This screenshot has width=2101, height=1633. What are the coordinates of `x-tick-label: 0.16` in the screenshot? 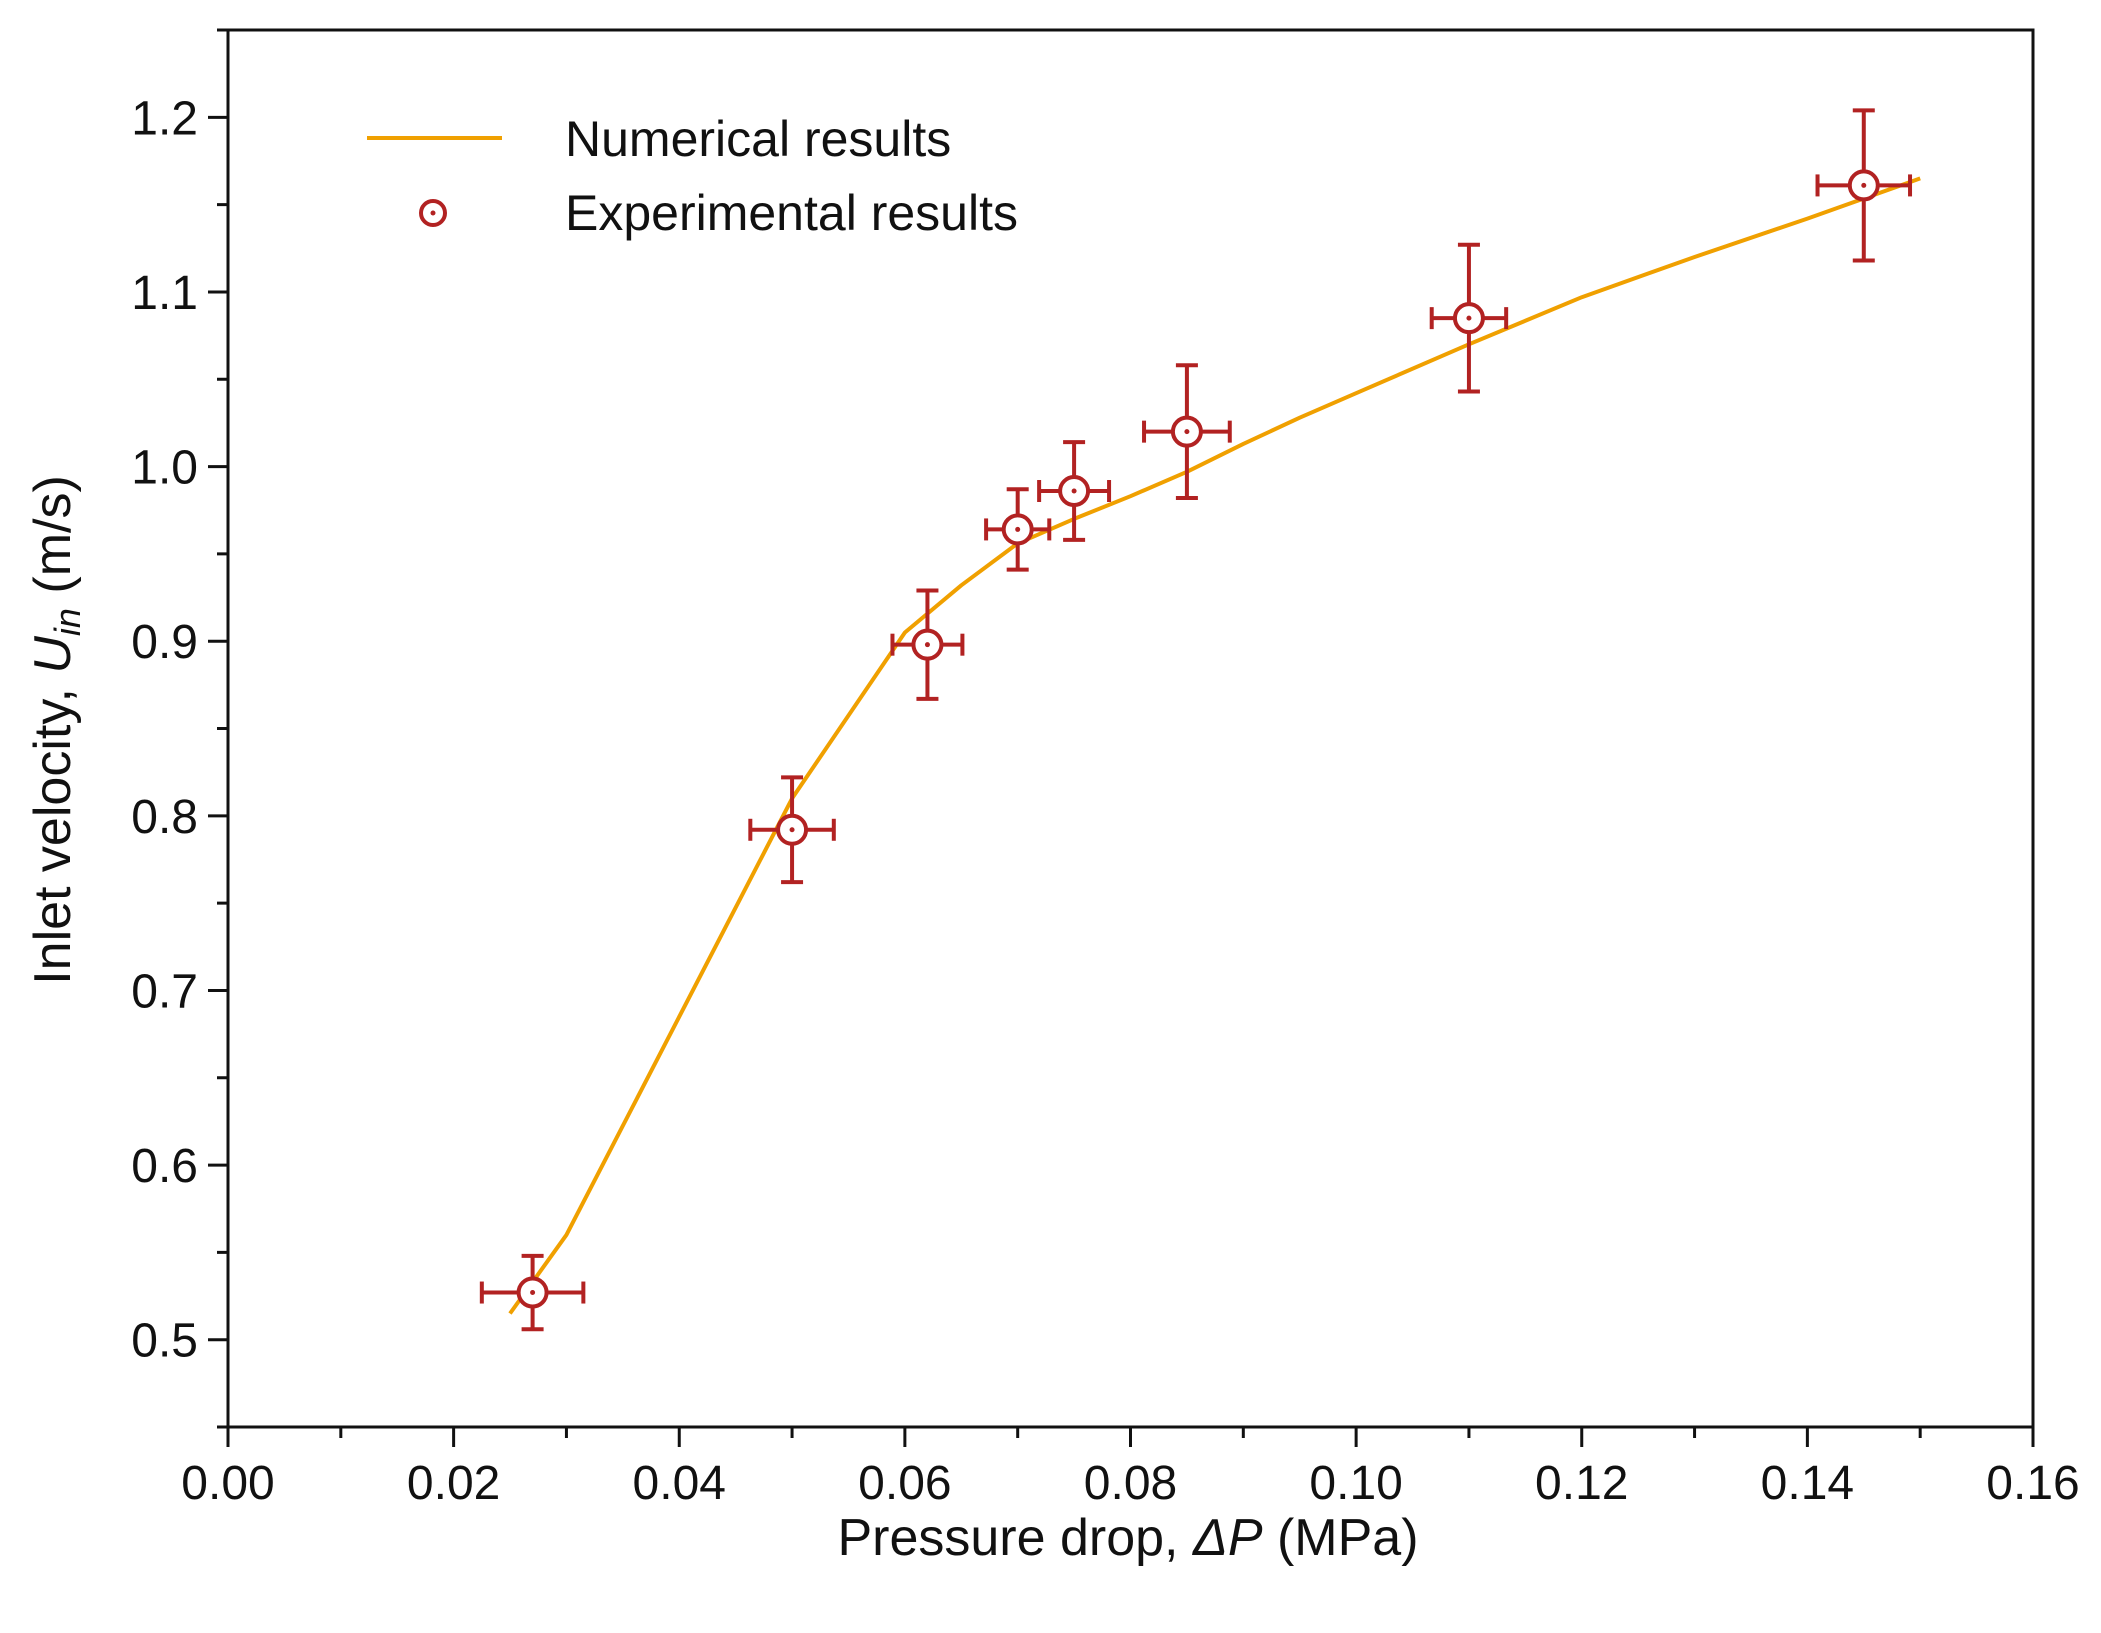 It's located at (2032, 1483).